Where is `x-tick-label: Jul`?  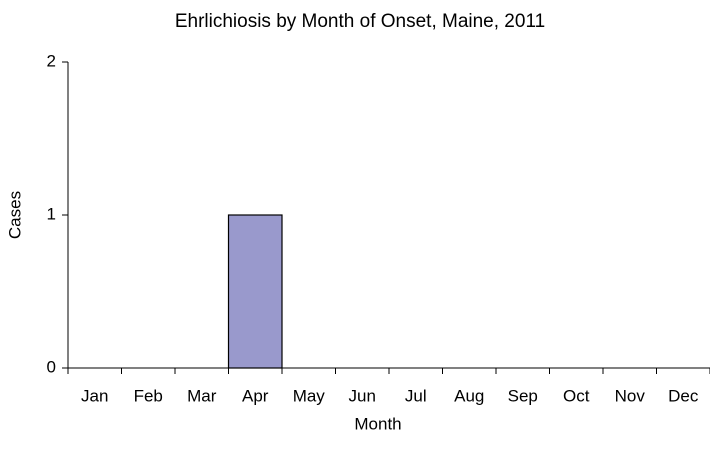
x-tick-label: Jul is located at coordinates (416, 395).